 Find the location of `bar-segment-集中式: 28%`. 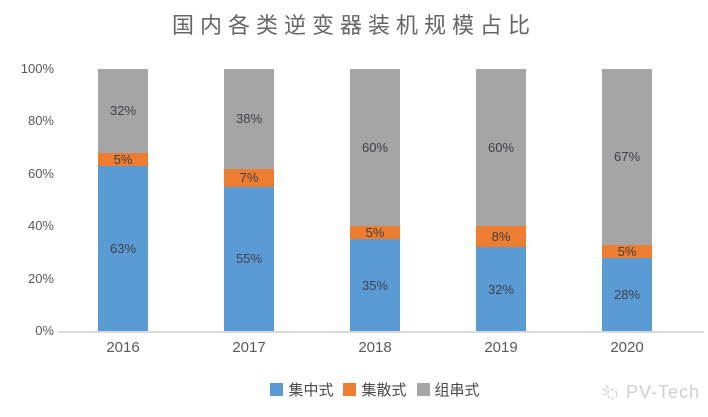

bar-segment-集中式: 28% is located at coordinates (627, 294).